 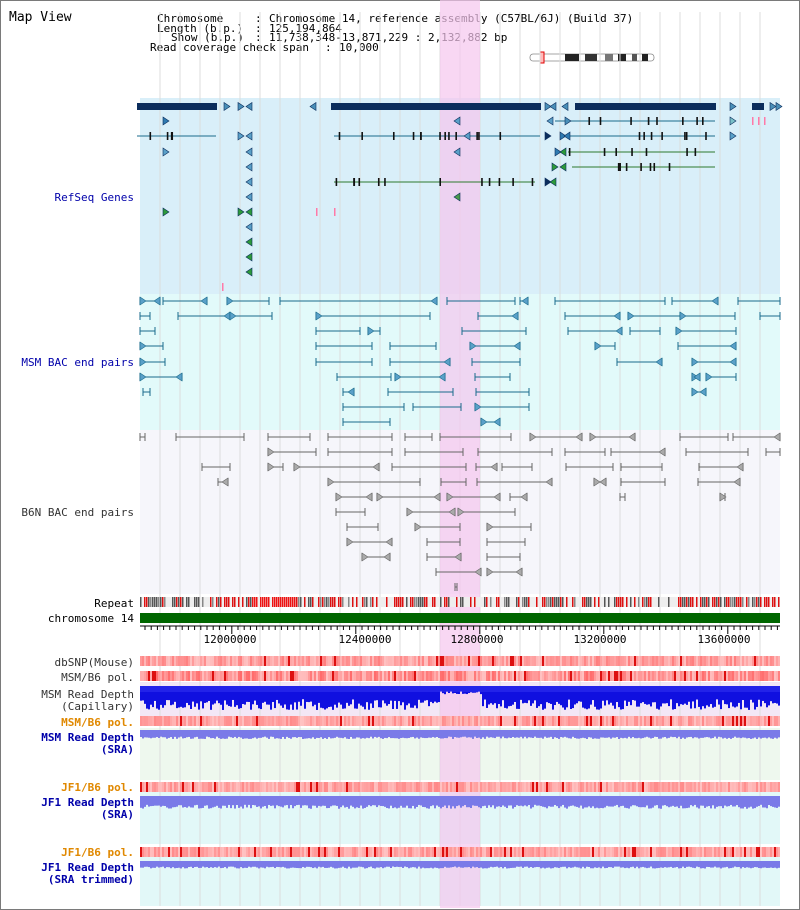 I want to click on msm-b6-pol-label: MSM/B6 pol., so click(x=97, y=677).